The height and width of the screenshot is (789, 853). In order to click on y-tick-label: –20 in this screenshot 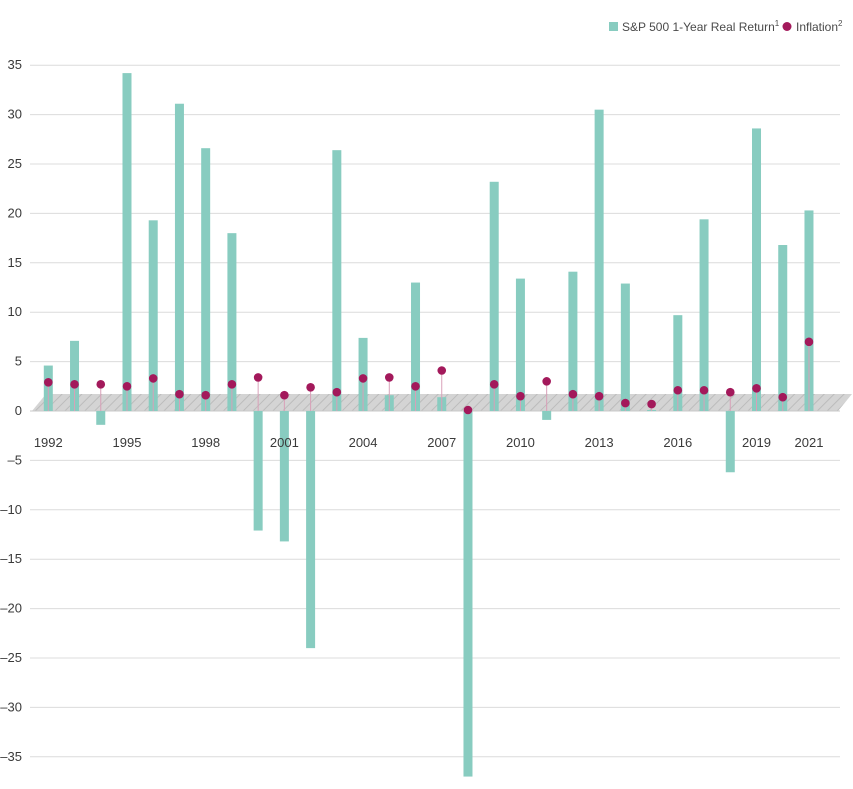, I will do `click(11, 608)`.